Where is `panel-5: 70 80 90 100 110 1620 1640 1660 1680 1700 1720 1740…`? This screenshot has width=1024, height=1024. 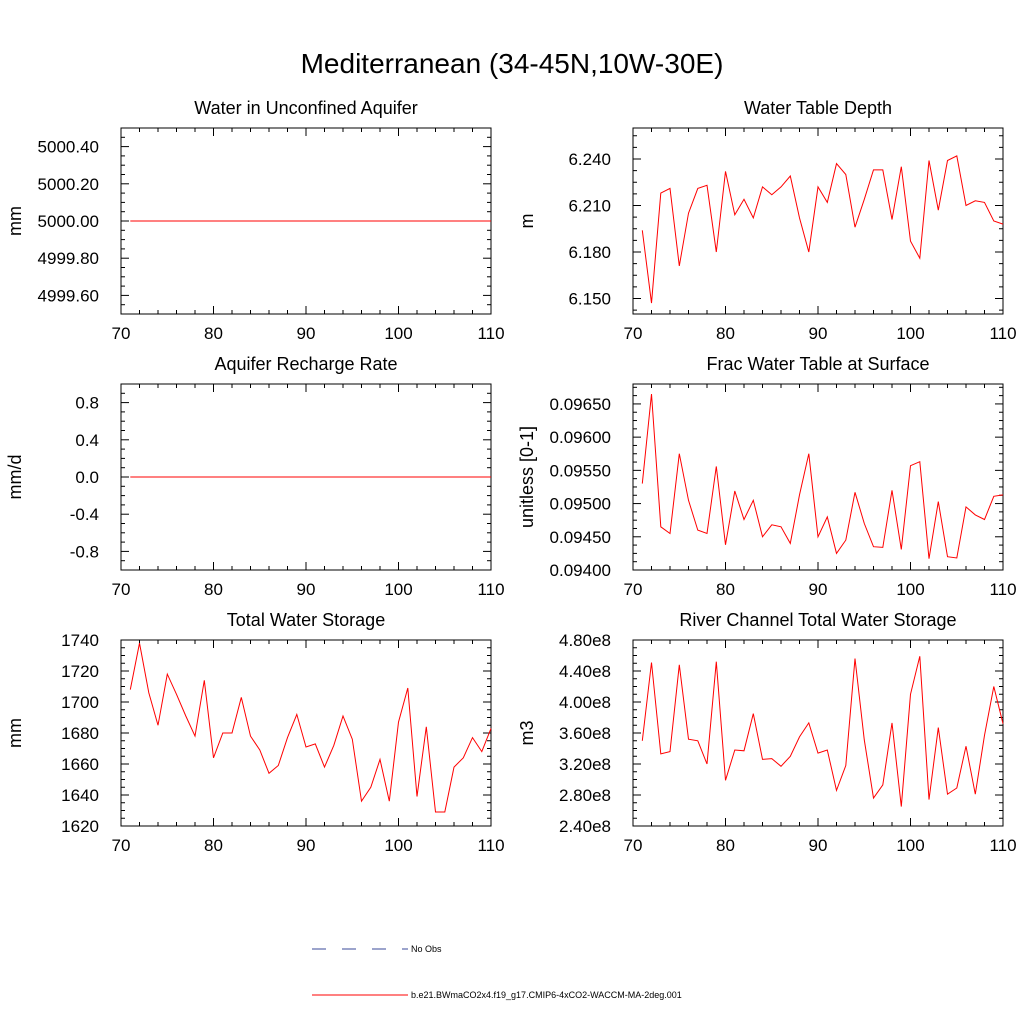
panel-5: 70 80 90 100 110 1620 1640 1660 1680 1700 1720 1740… is located at coordinates (255, 732).